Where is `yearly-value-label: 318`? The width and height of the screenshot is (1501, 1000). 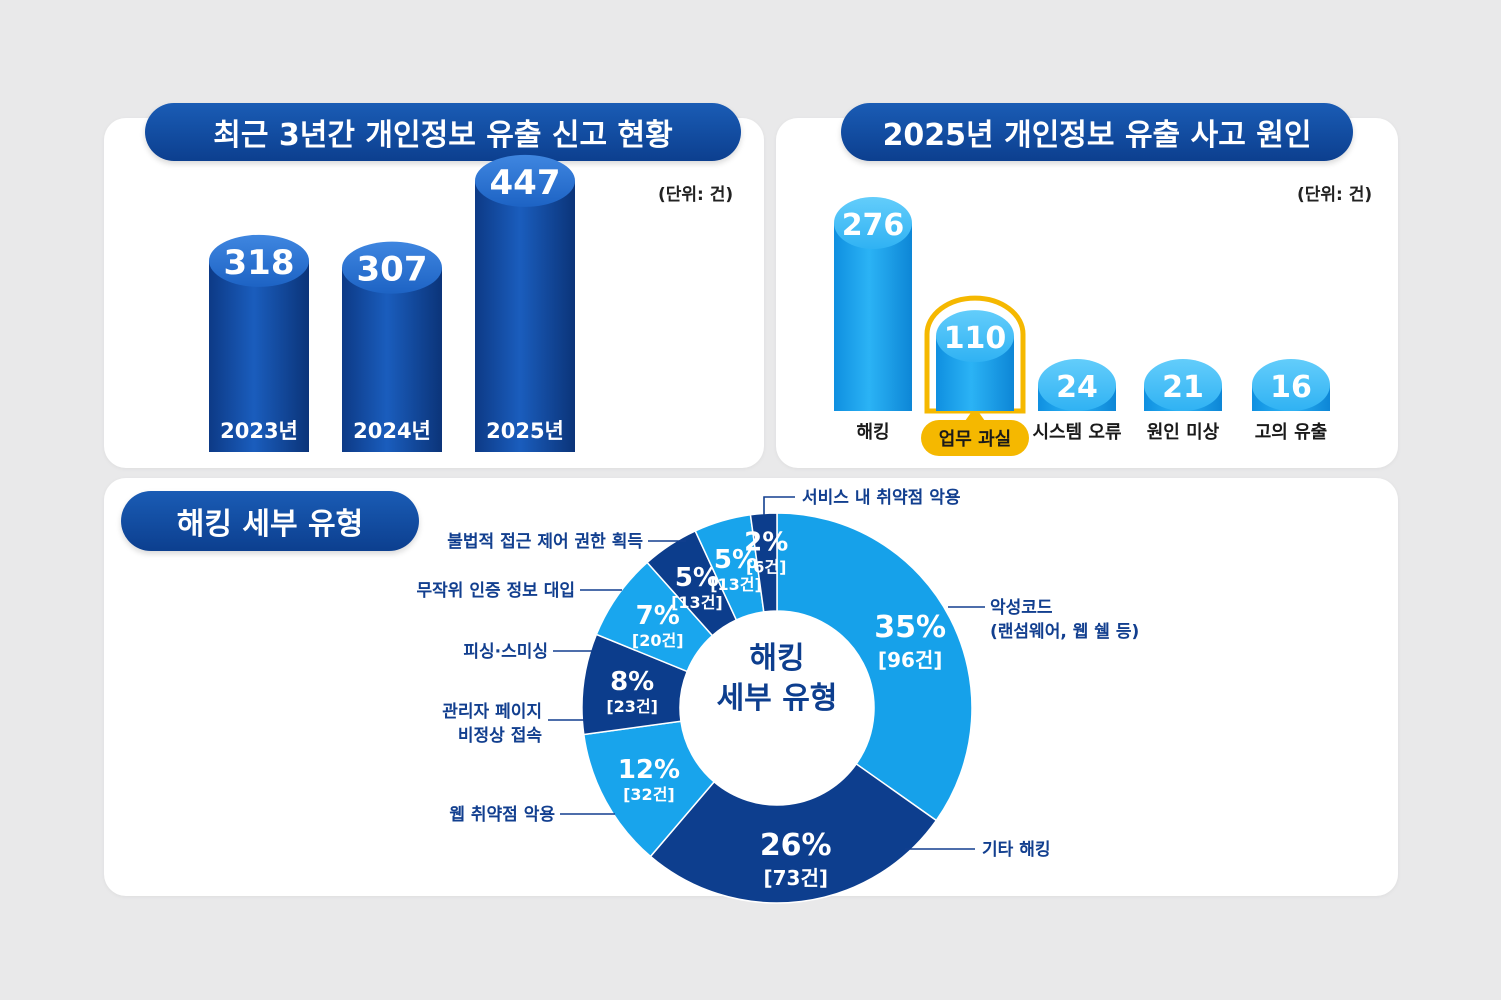 yearly-value-label: 318 is located at coordinates (259, 263).